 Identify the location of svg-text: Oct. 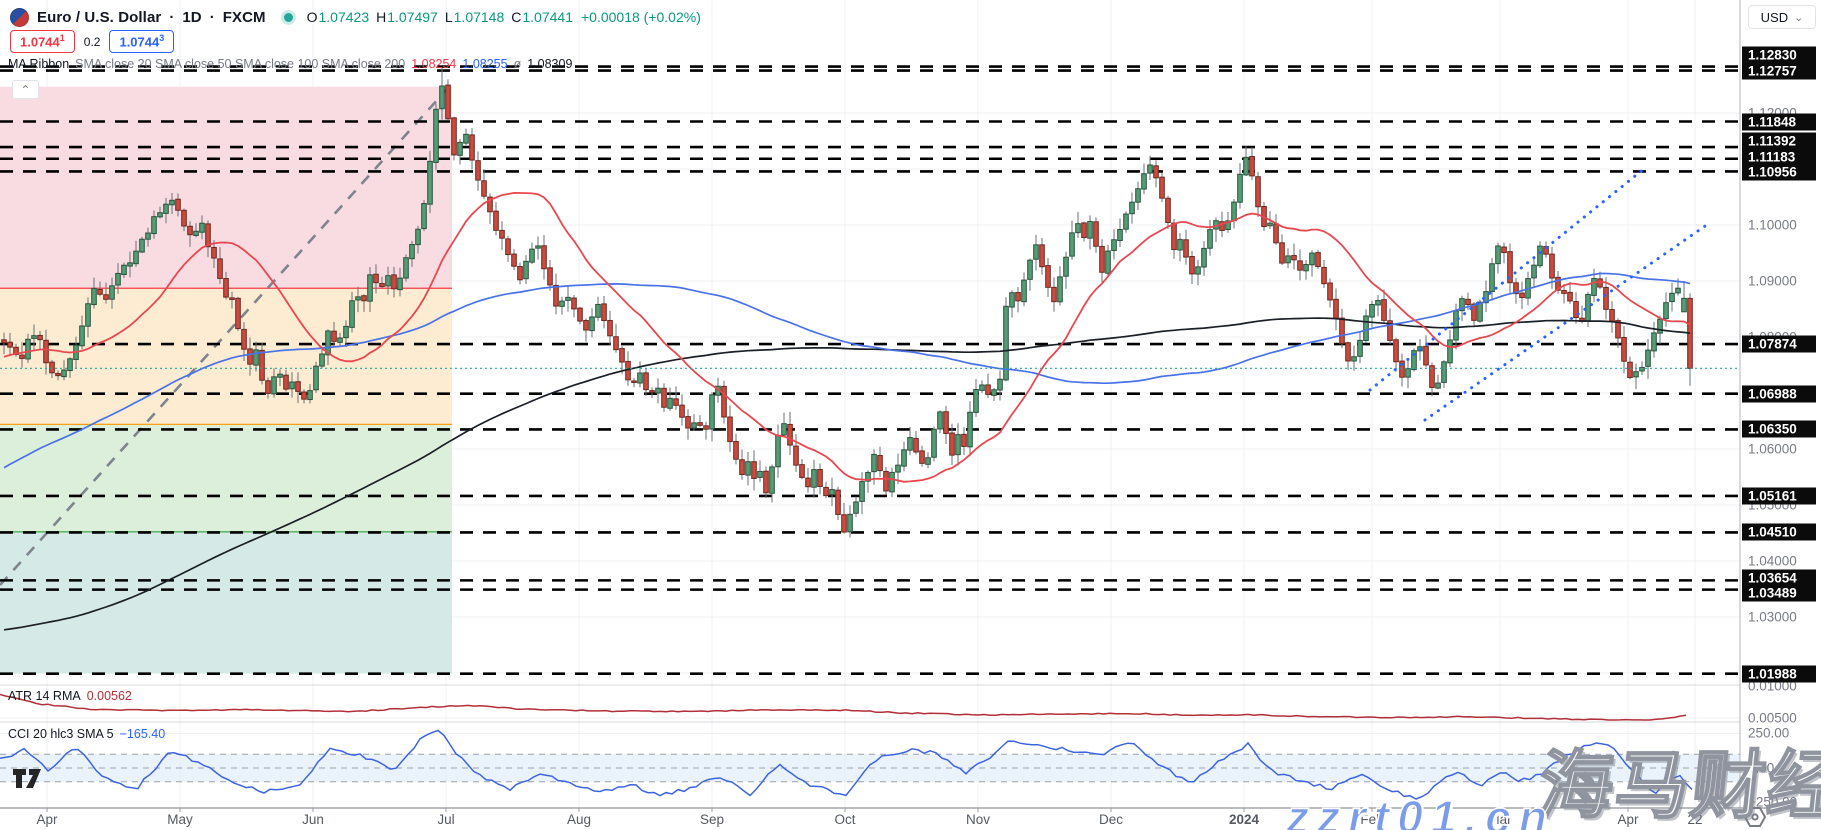
(844, 819).